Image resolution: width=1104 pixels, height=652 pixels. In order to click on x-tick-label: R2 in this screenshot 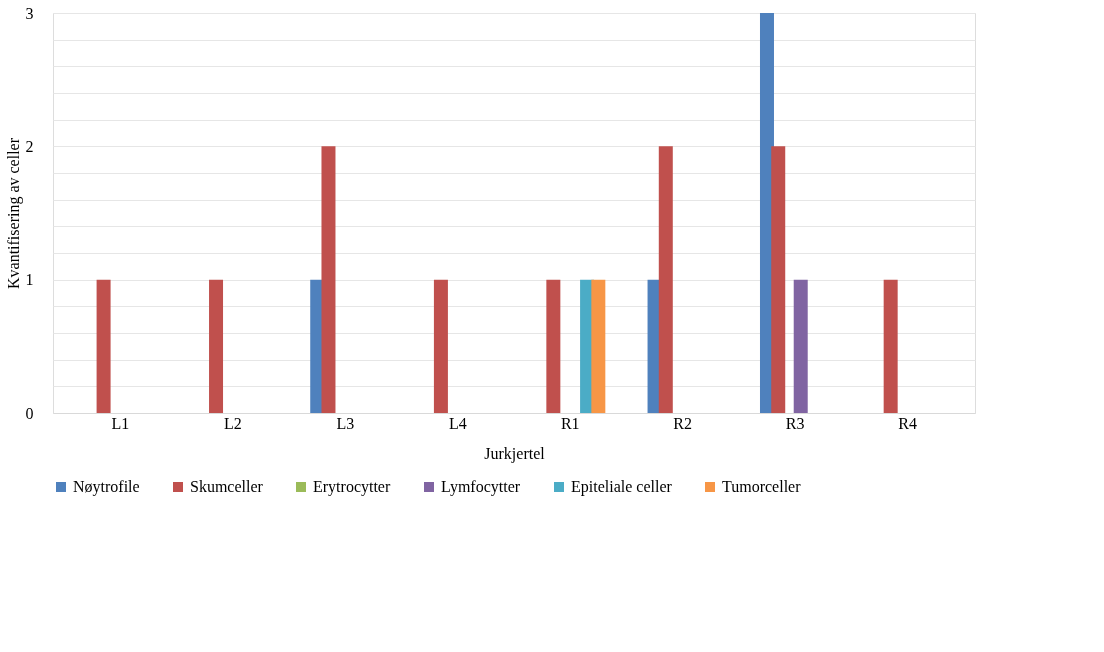, I will do `click(682, 423)`.